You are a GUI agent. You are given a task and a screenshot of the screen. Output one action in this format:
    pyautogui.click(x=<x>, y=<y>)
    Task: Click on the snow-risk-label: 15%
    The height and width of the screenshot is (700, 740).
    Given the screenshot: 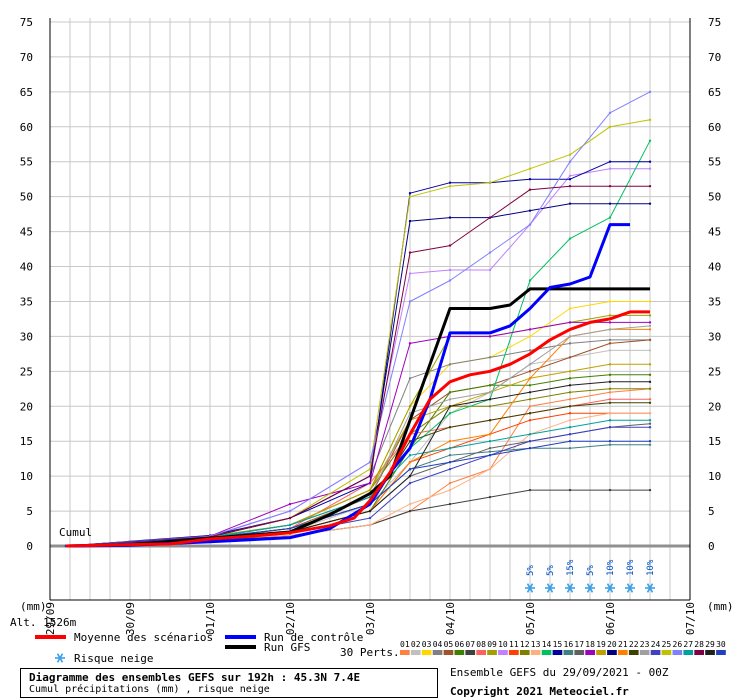 What is the action you would take?
    pyautogui.click(x=571, y=567)
    